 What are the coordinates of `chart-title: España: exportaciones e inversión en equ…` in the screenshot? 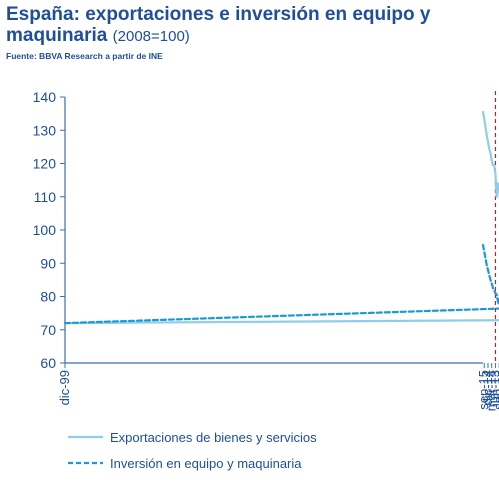 It's located at (251, 25).